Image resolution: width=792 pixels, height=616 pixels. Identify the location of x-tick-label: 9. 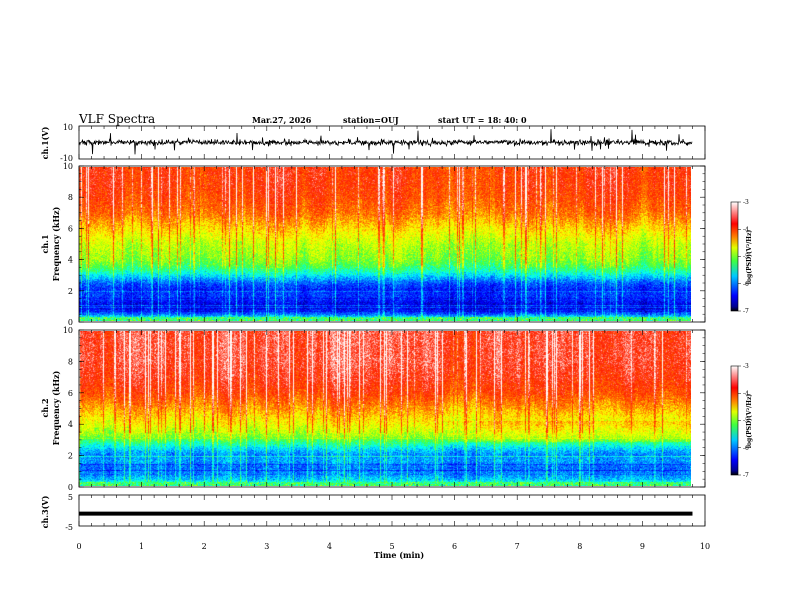
(642, 546).